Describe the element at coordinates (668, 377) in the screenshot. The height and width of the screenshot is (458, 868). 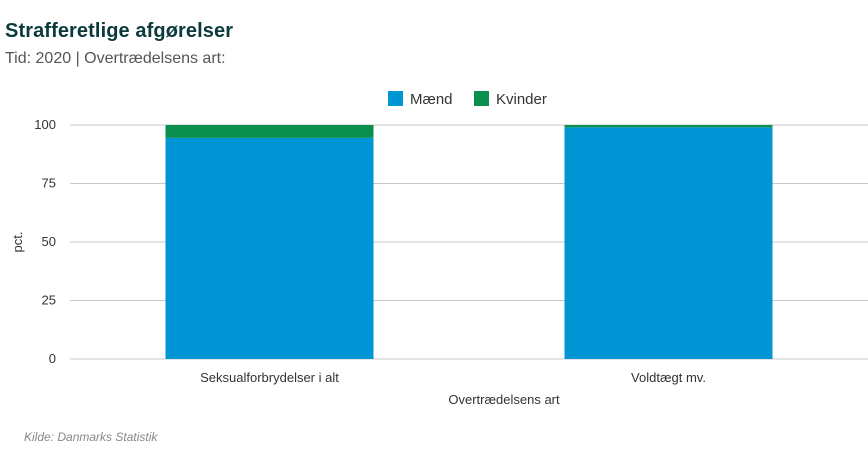
I see `x-tick-label: Voldtægt mv.` at that location.